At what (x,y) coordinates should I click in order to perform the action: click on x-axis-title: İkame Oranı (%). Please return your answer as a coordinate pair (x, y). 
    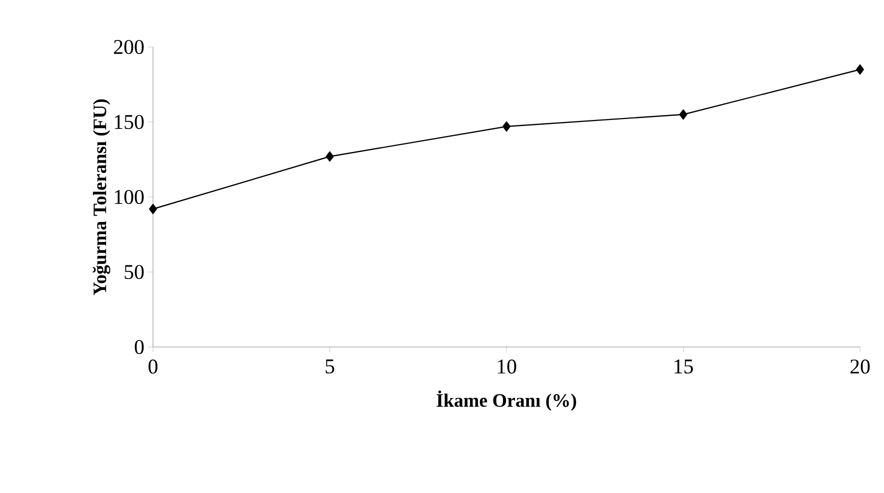
    Looking at the image, I should click on (506, 400).